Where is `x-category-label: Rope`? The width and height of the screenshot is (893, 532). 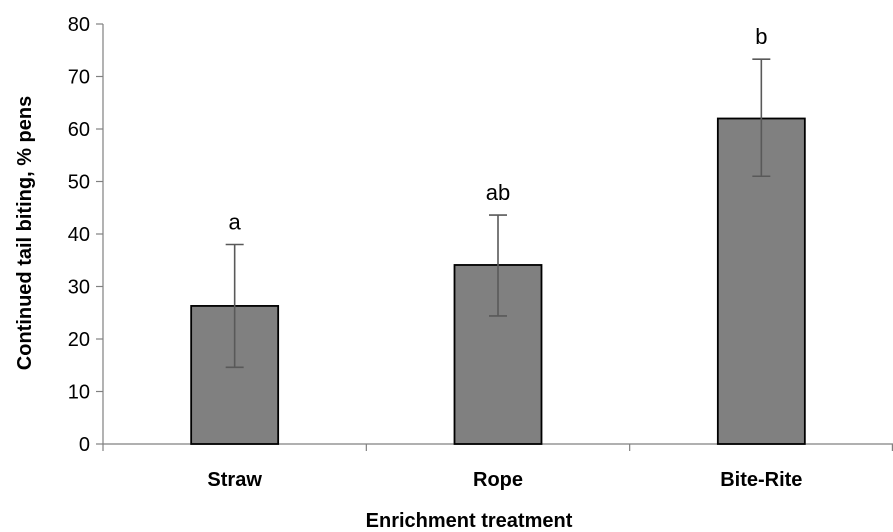
x-category-label: Rope is located at coordinates (498, 480).